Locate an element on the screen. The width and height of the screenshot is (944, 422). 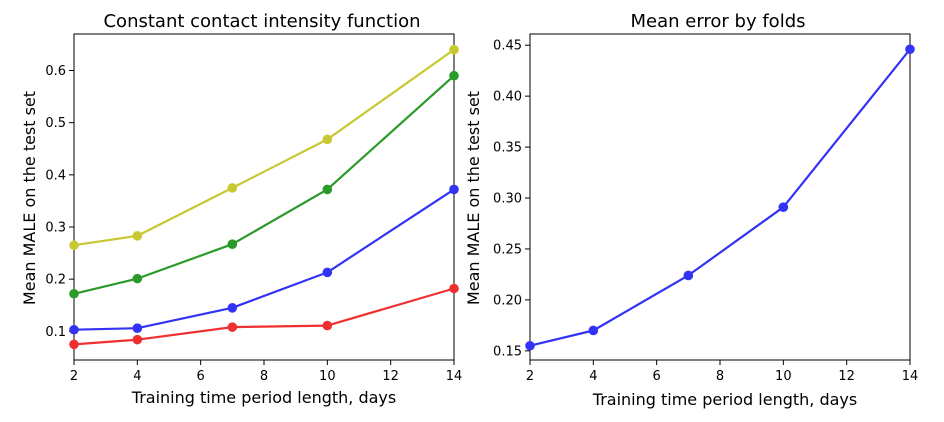
y-tick-label: 0.2 is located at coordinates (55, 280).